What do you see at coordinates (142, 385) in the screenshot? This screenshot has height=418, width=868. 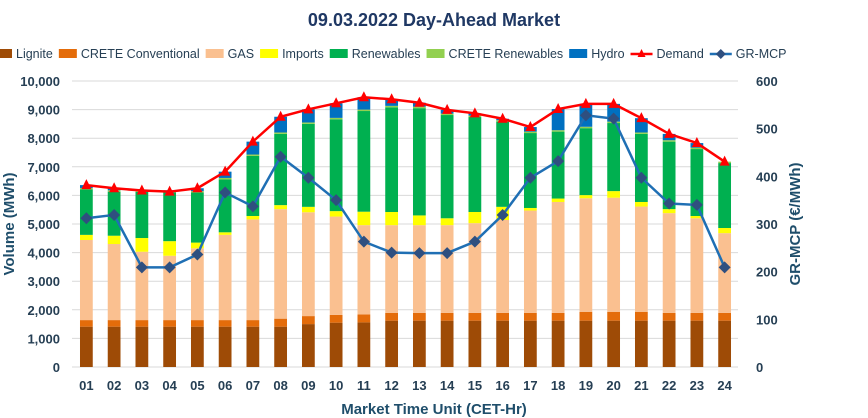 I see `x-tick-label: 03` at bounding box center [142, 385].